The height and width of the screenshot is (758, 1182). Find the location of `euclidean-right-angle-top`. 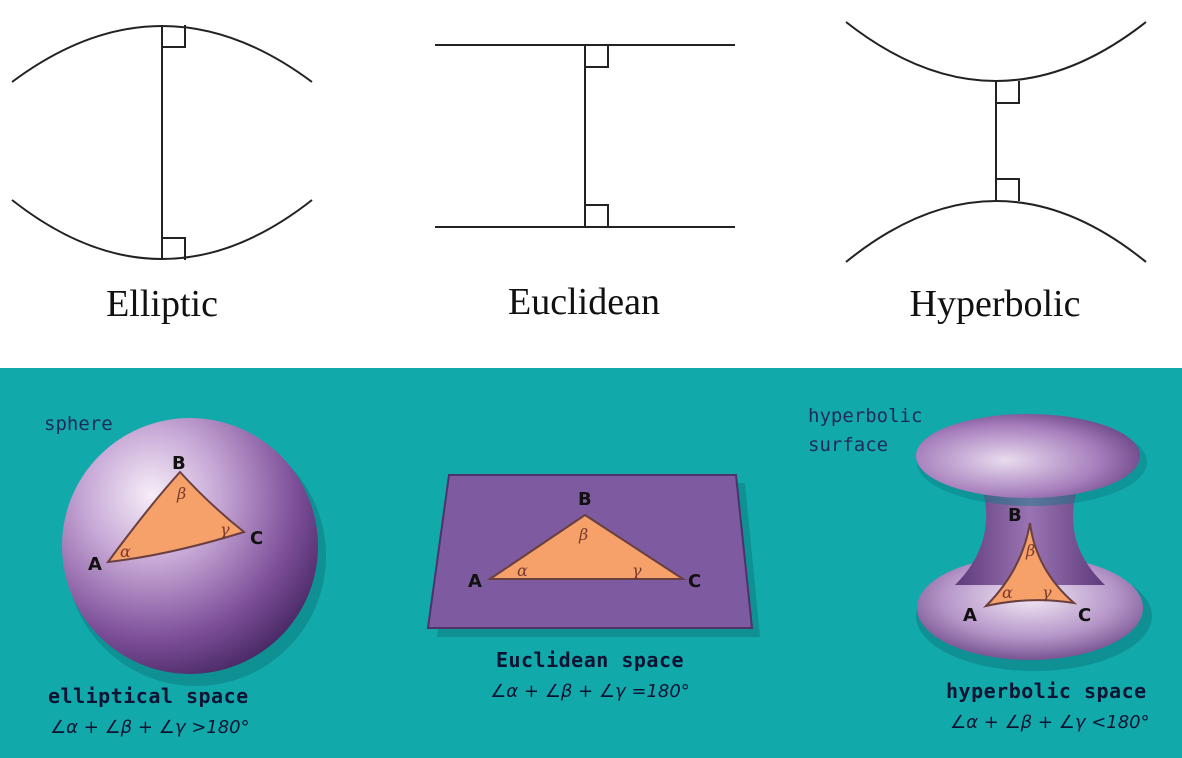

euclidean-right-angle-top is located at coordinates (597, 56).